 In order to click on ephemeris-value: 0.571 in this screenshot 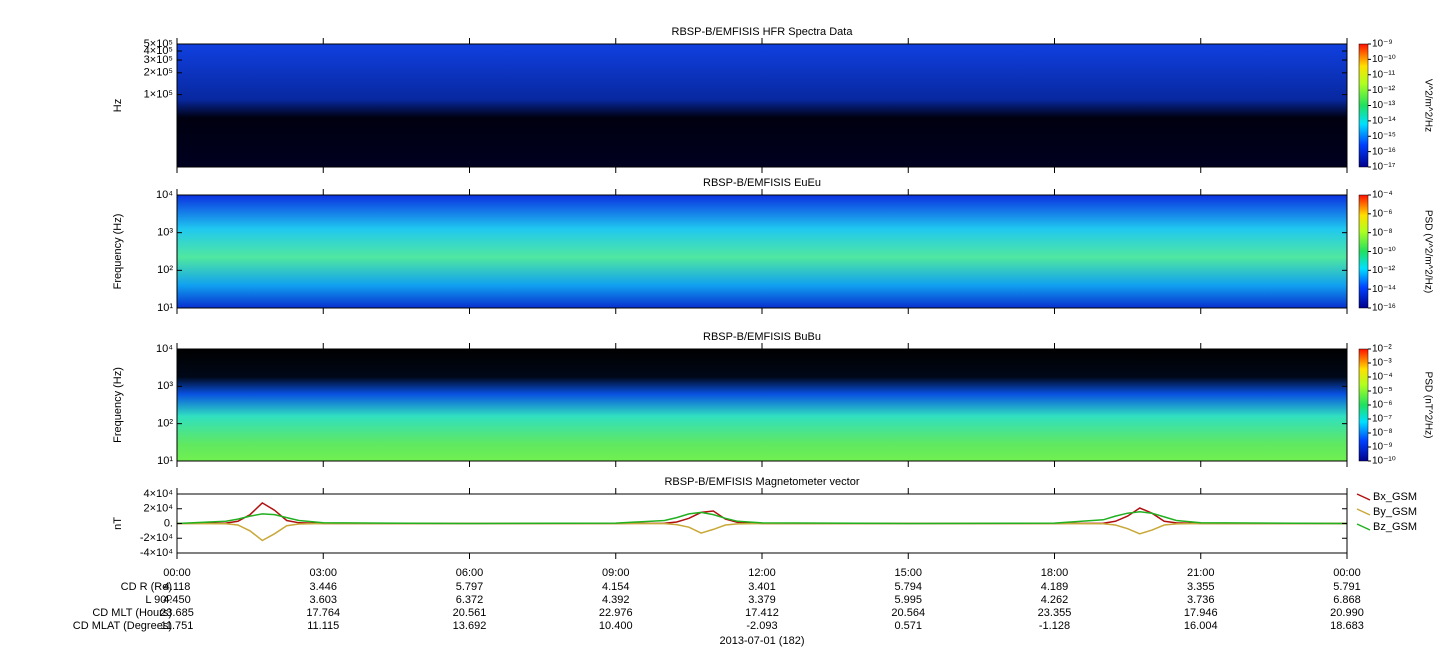, I will do `click(908, 626)`.